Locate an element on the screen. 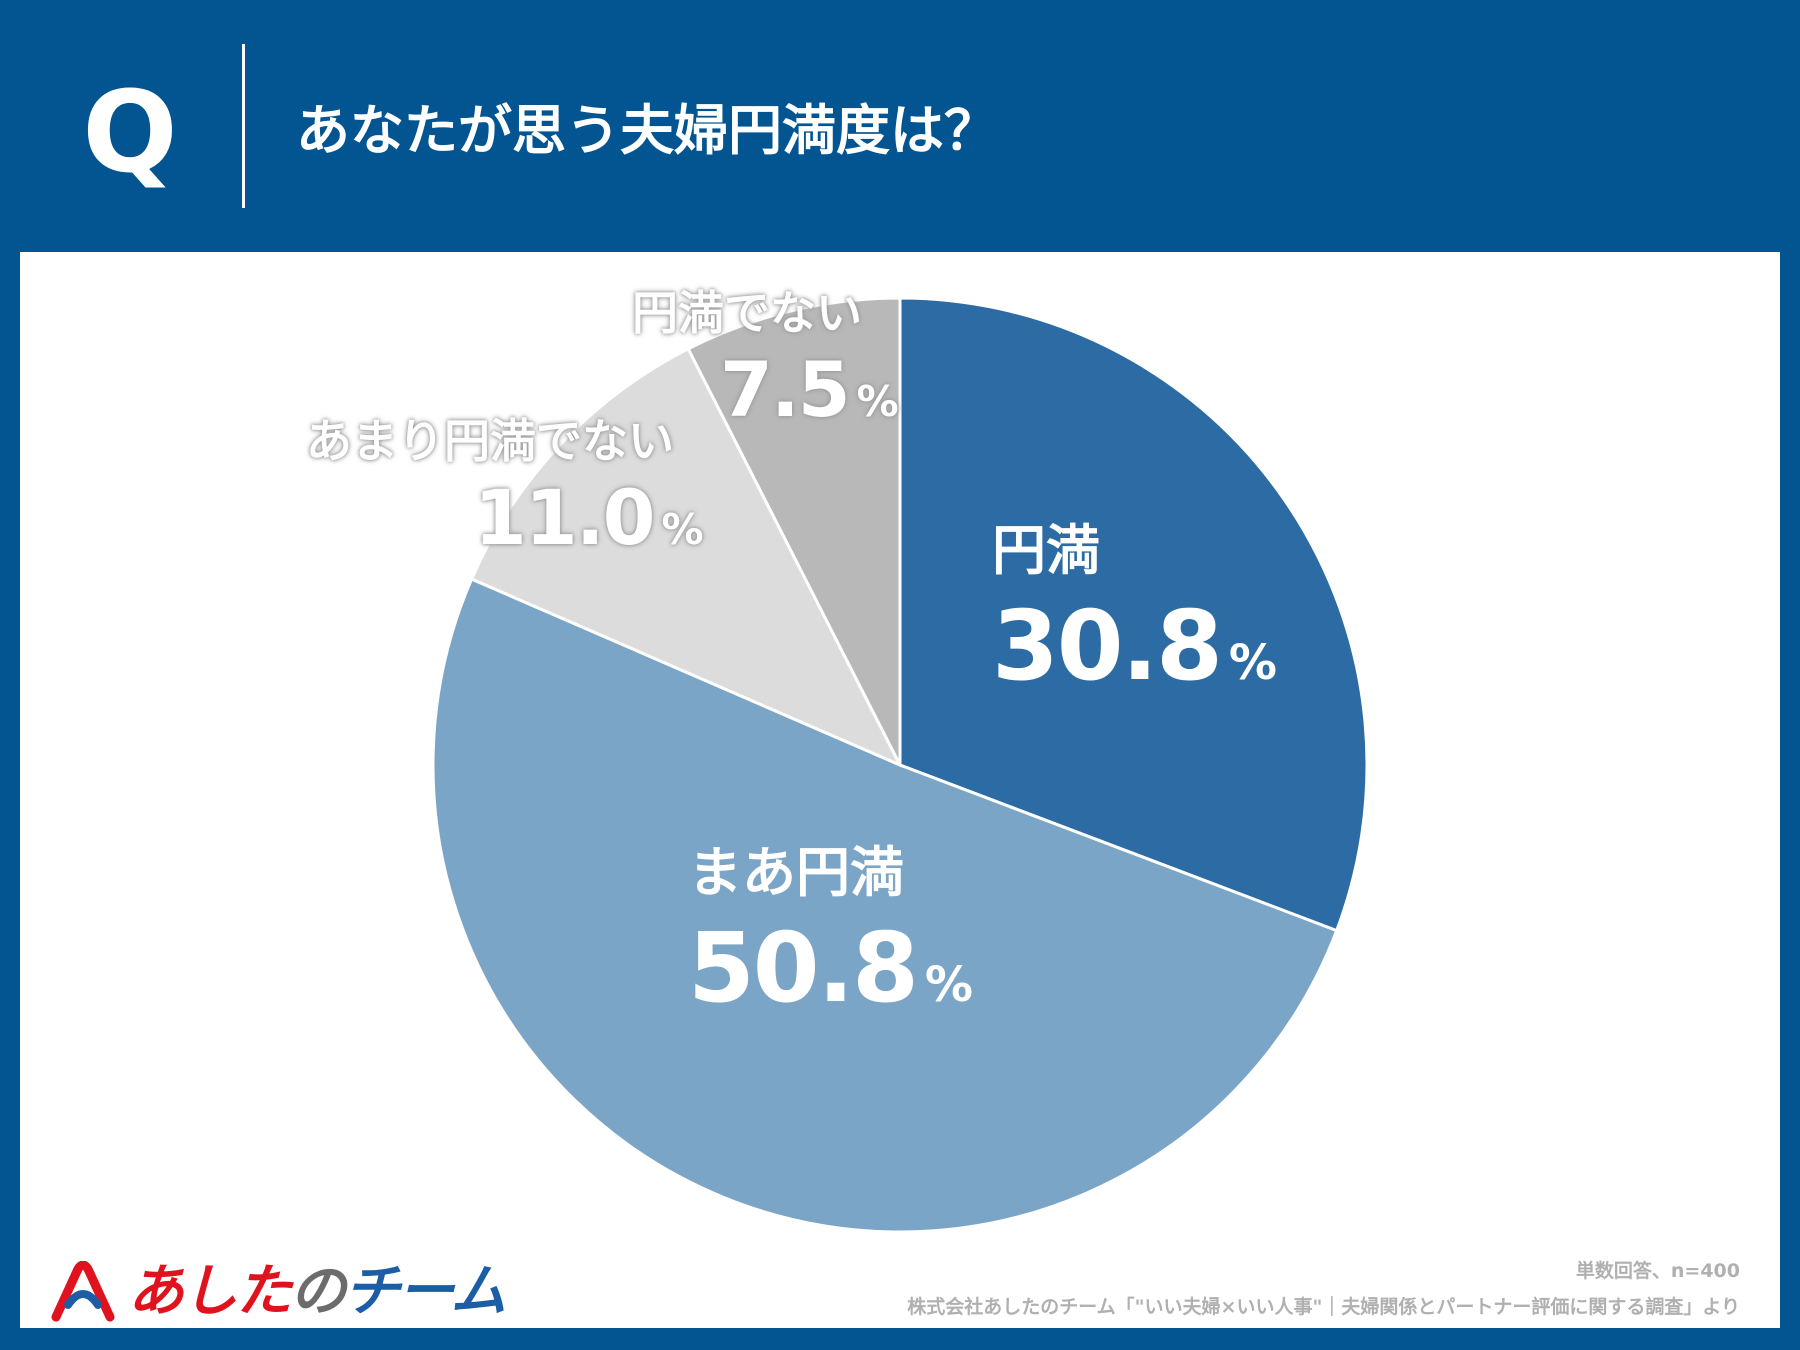 This screenshot has width=1800, height=1350. logo-part-no: の is located at coordinates (318, 1291).